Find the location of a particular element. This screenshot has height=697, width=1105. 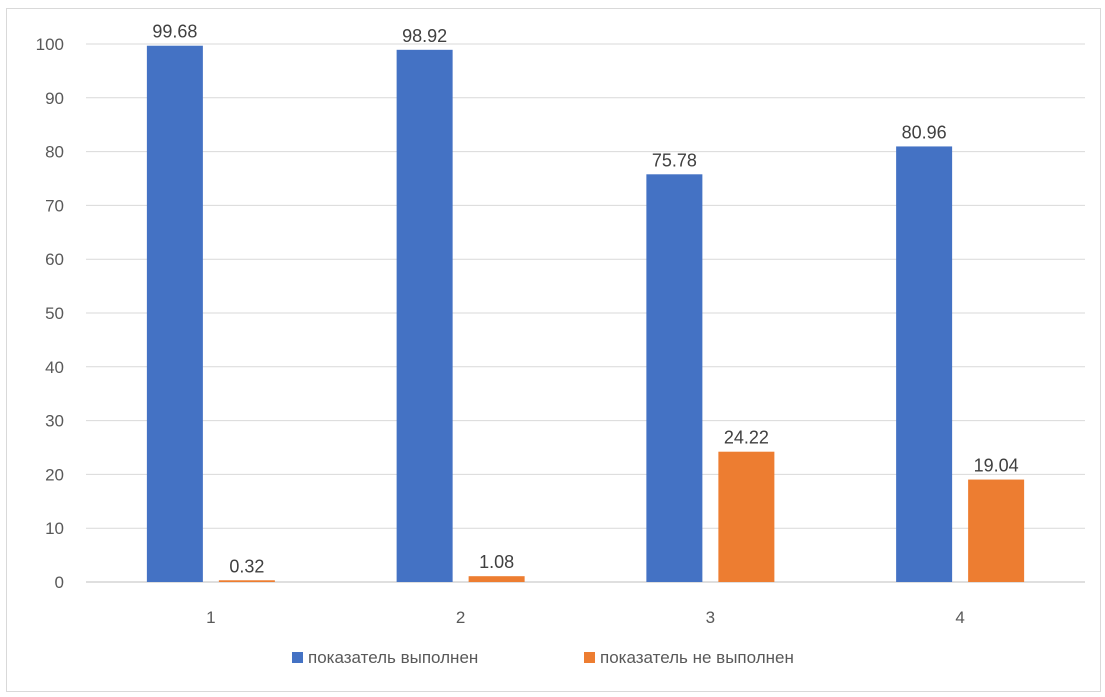

data-label: 99.68 is located at coordinates (174, 32).